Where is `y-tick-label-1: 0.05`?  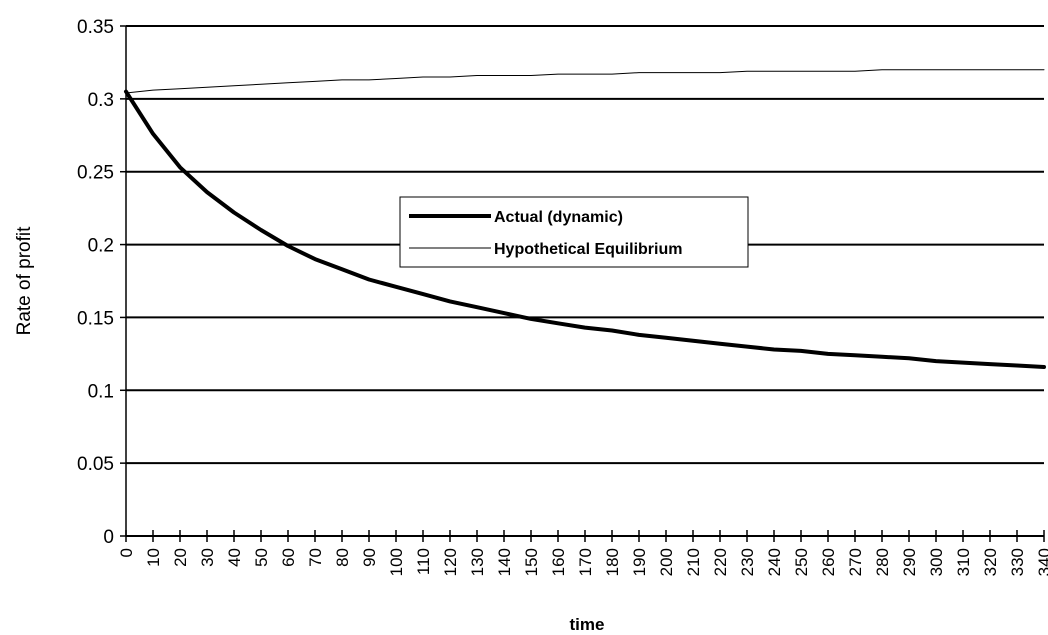 y-tick-label-1: 0.05 is located at coordinates (95, 464).